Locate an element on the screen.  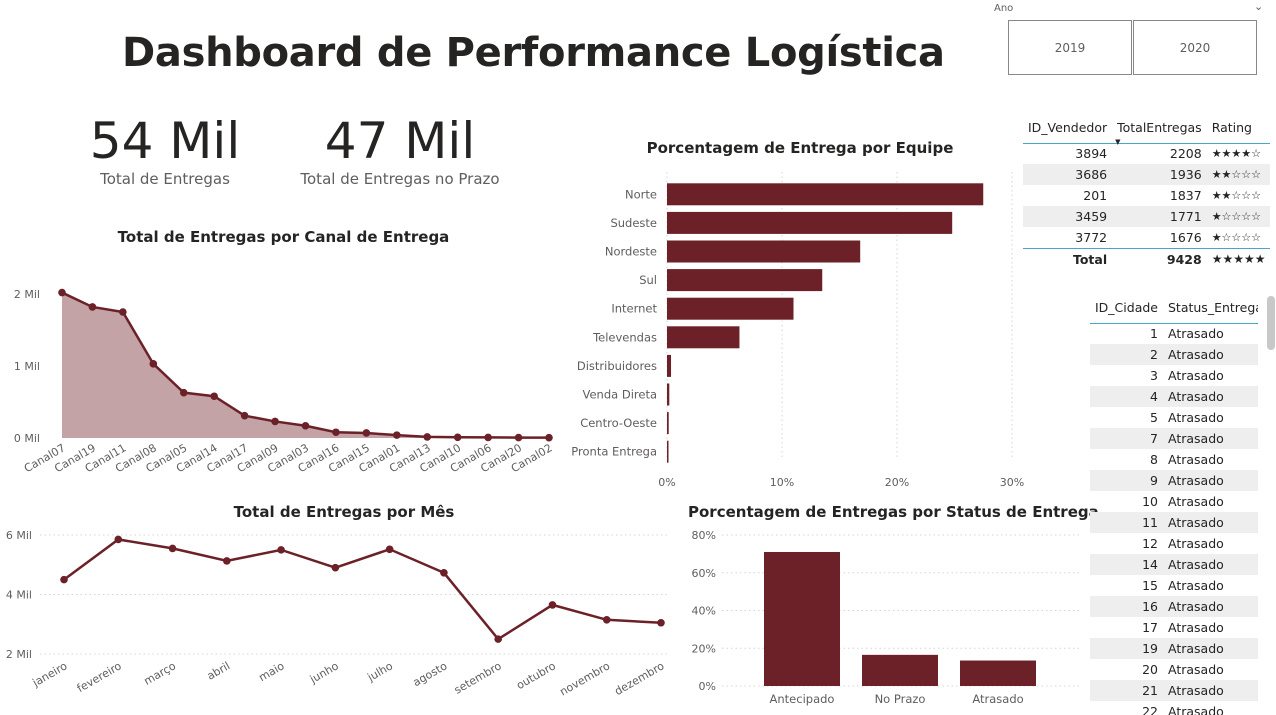
cell-id-vendedor: 3686 is located at coordinates (1091, 174).